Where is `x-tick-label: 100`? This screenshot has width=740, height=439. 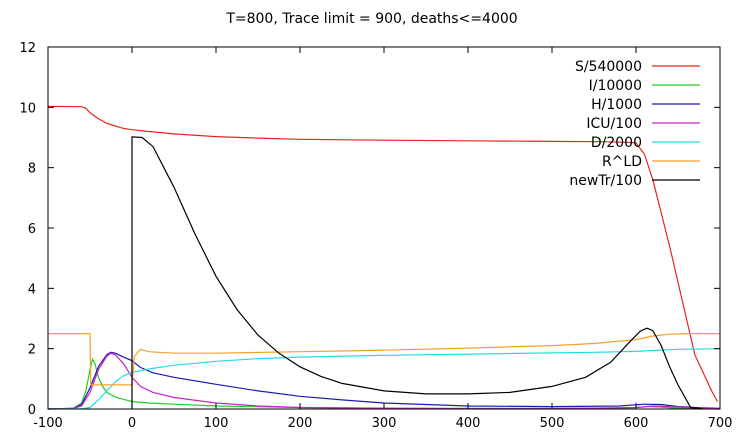 x-tick-label: 100 is located at coordinates (216, 423).